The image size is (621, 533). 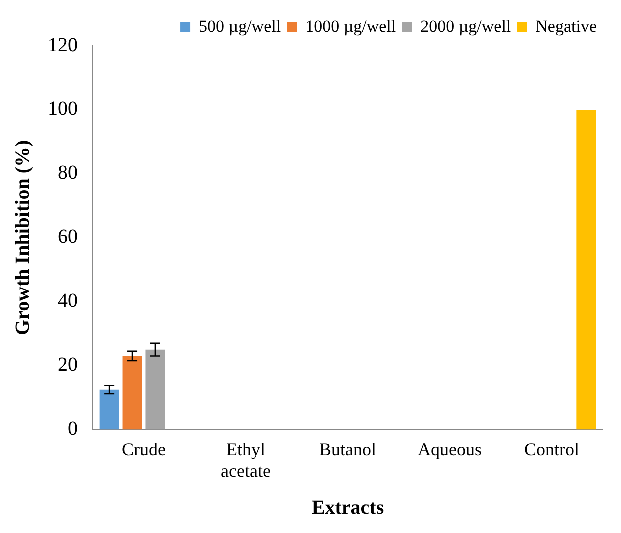 I want to click on x-tick-label: Control, so click(x=552, y=449).